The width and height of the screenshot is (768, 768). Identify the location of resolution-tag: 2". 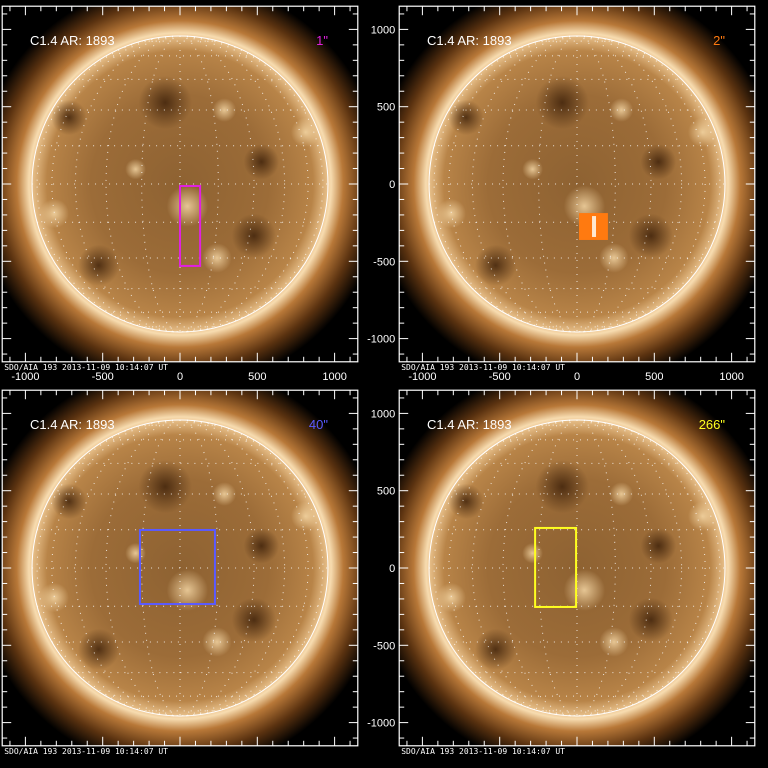
(719, 40).